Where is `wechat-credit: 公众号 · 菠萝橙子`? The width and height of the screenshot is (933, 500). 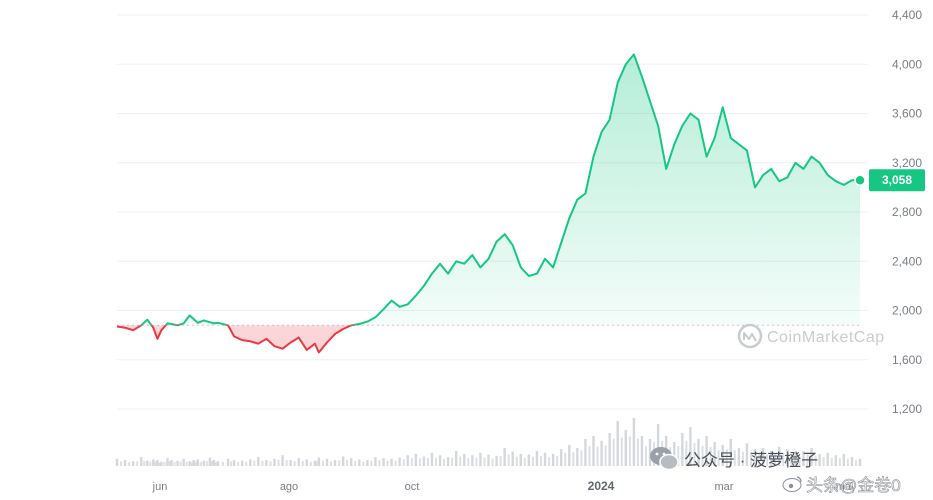
wechat-credit: 公众号 · 菠萝橙子 is located at coordinates (734, 459).